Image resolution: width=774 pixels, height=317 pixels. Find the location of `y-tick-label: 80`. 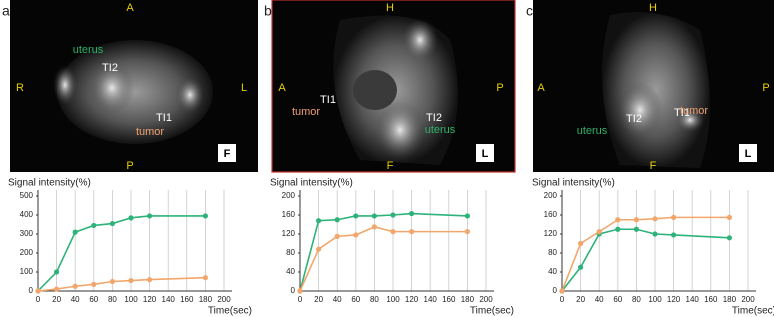

y-tick-label: 80 is located at coordinates (552, 252).